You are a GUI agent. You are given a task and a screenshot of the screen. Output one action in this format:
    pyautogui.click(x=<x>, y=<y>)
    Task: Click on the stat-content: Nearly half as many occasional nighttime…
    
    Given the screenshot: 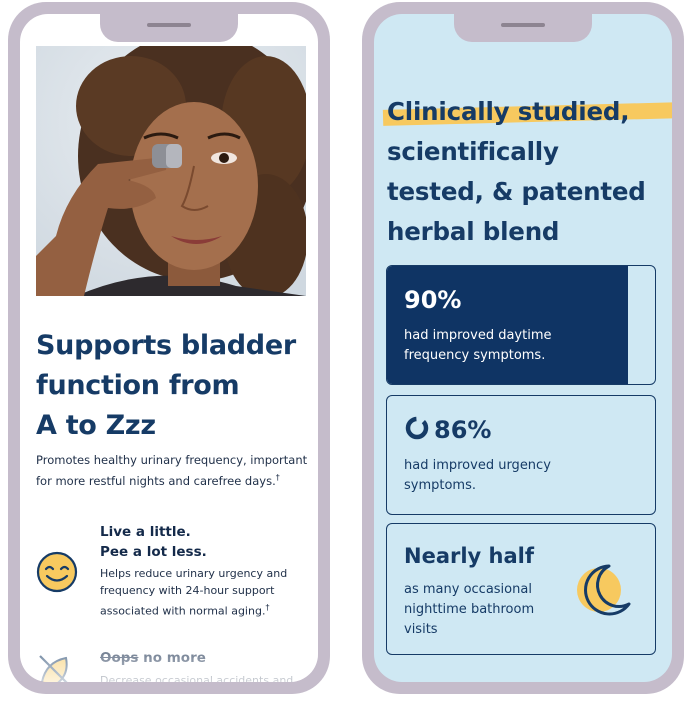 What is the action you would take?
    pyautogui.click(x=469, y=590)
    